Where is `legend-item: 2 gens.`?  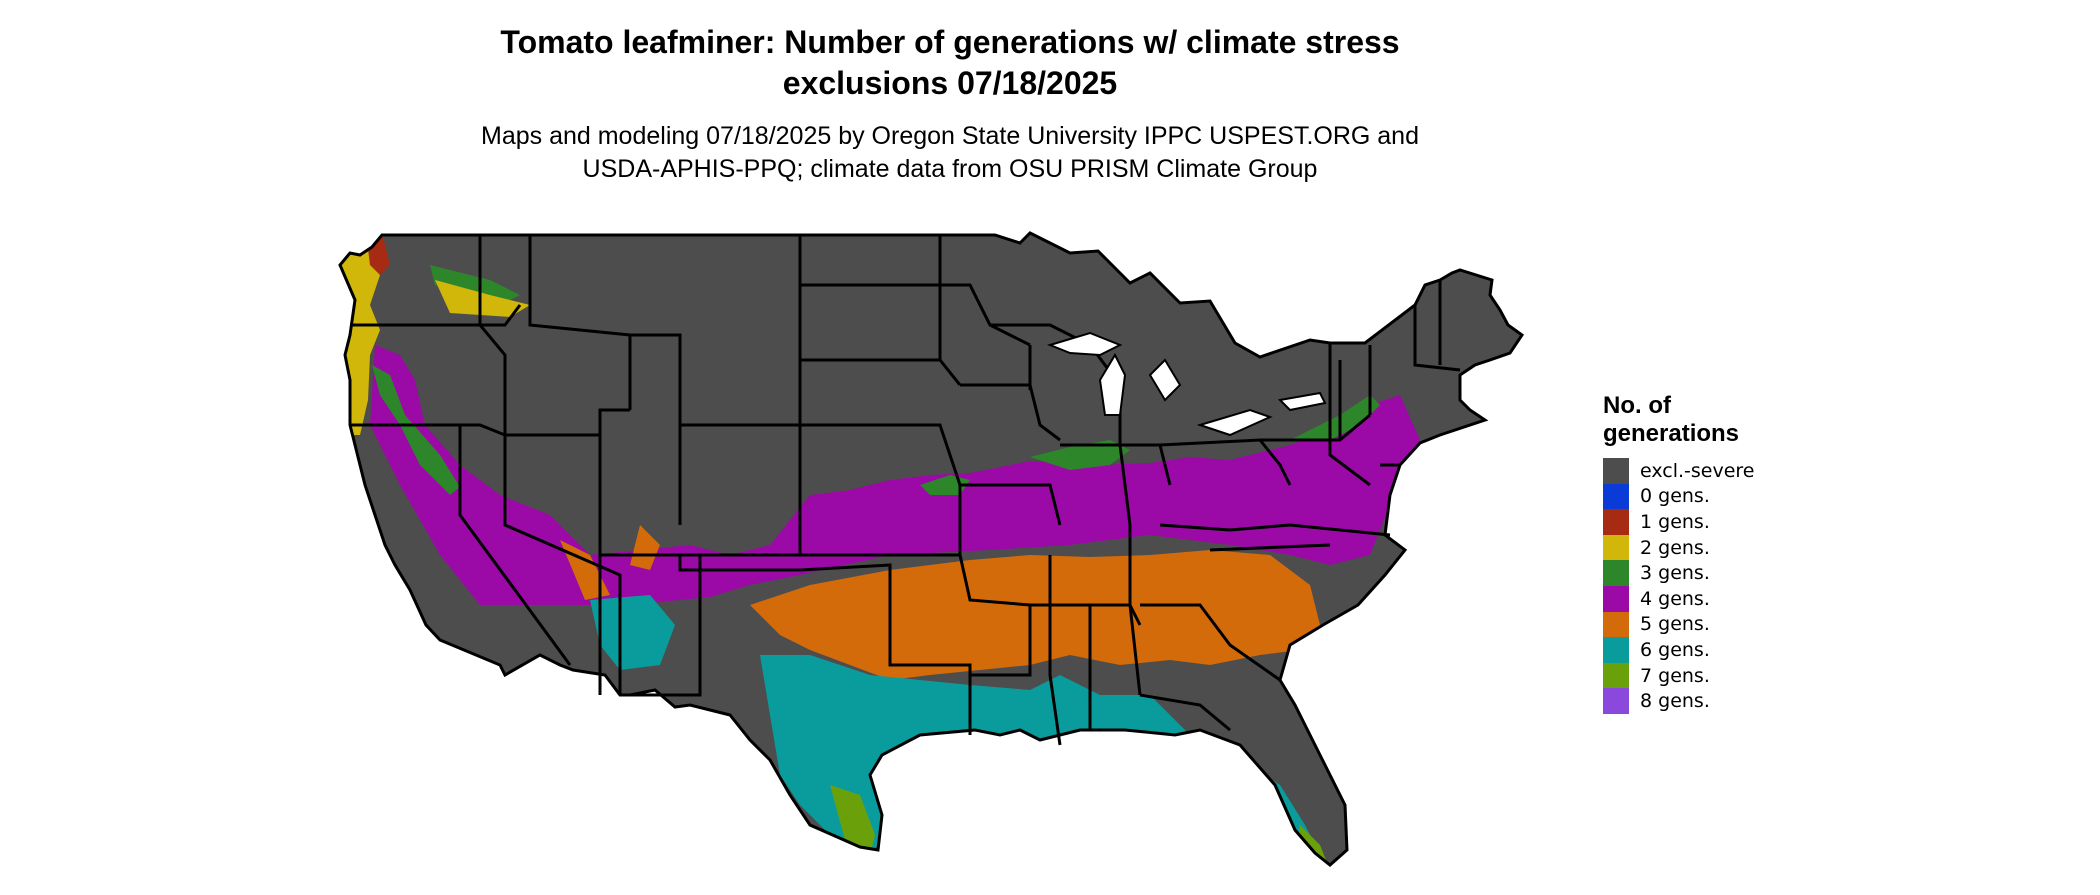 legend-item: 2 gens. is located at coordinates (1679, 547).